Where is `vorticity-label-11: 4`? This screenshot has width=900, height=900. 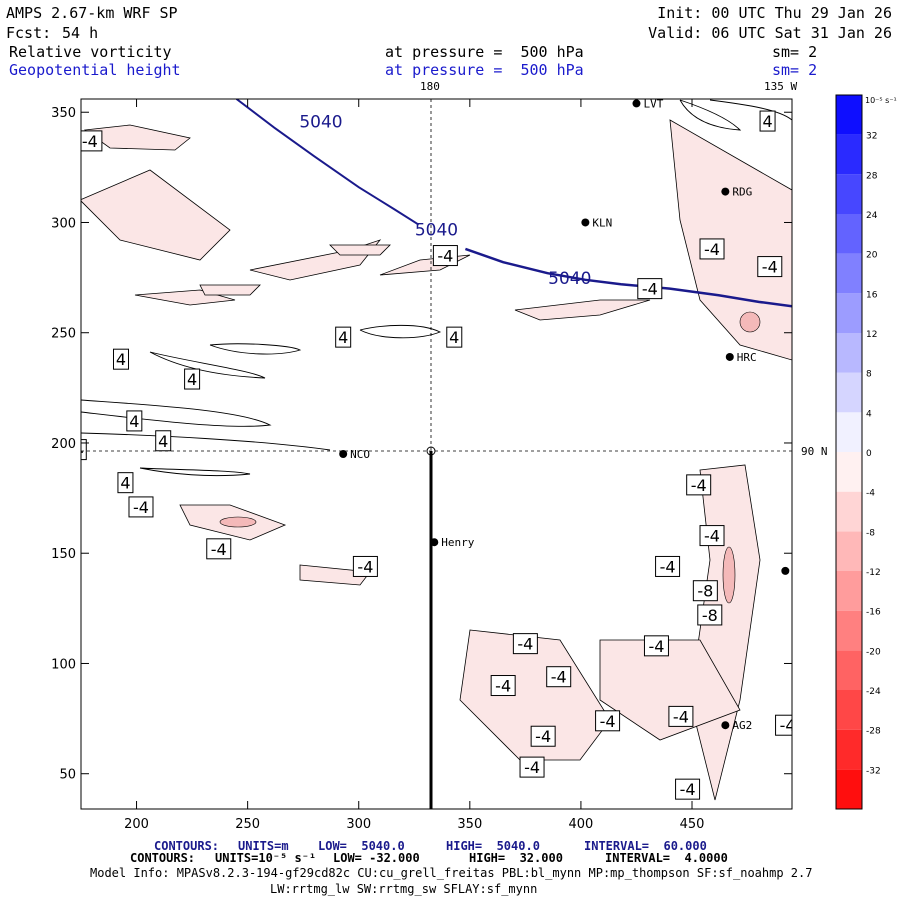
vorticity-label-11: 4 is located at coordinates (163, 441).